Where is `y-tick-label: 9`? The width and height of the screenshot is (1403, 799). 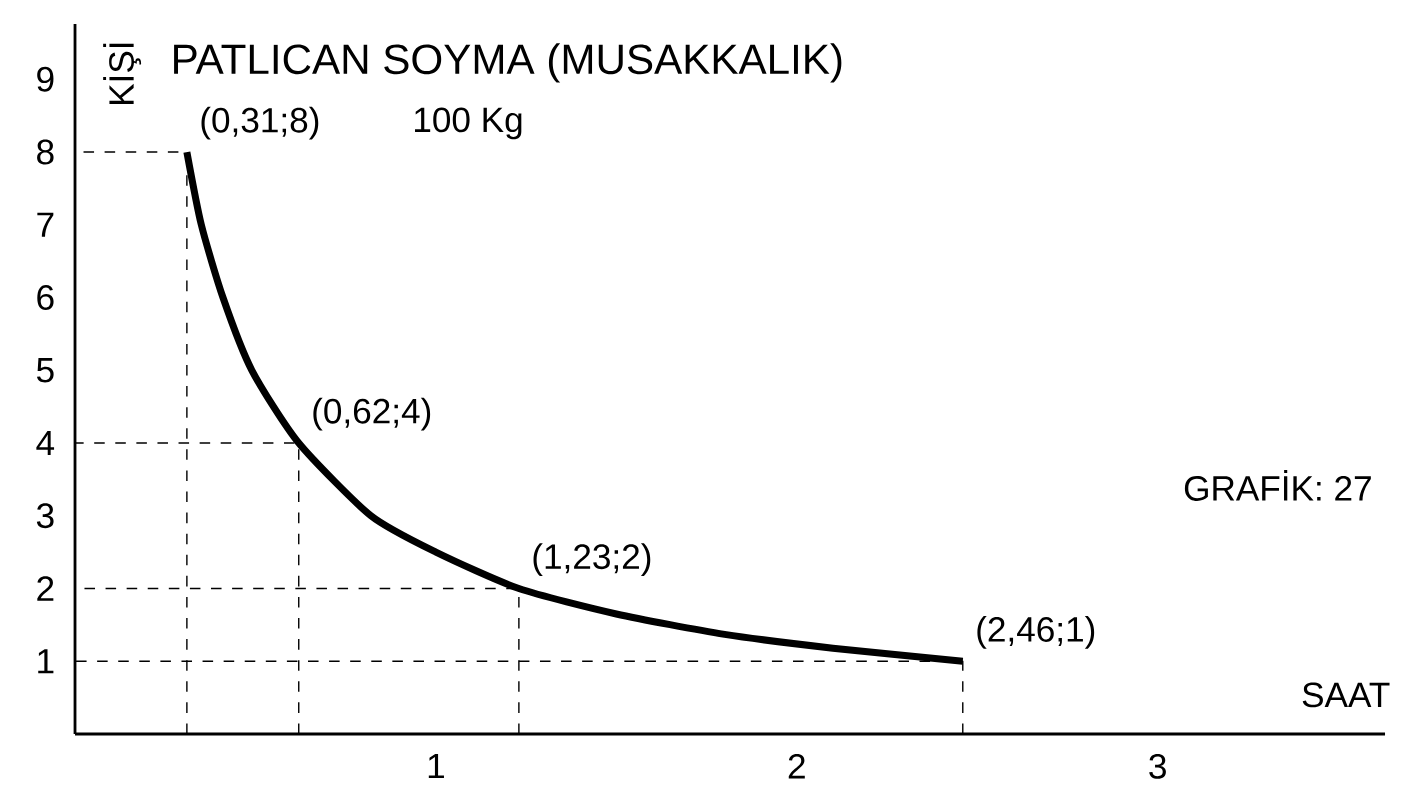 y-tick-label: 9 is located at coordinates (45, 79).